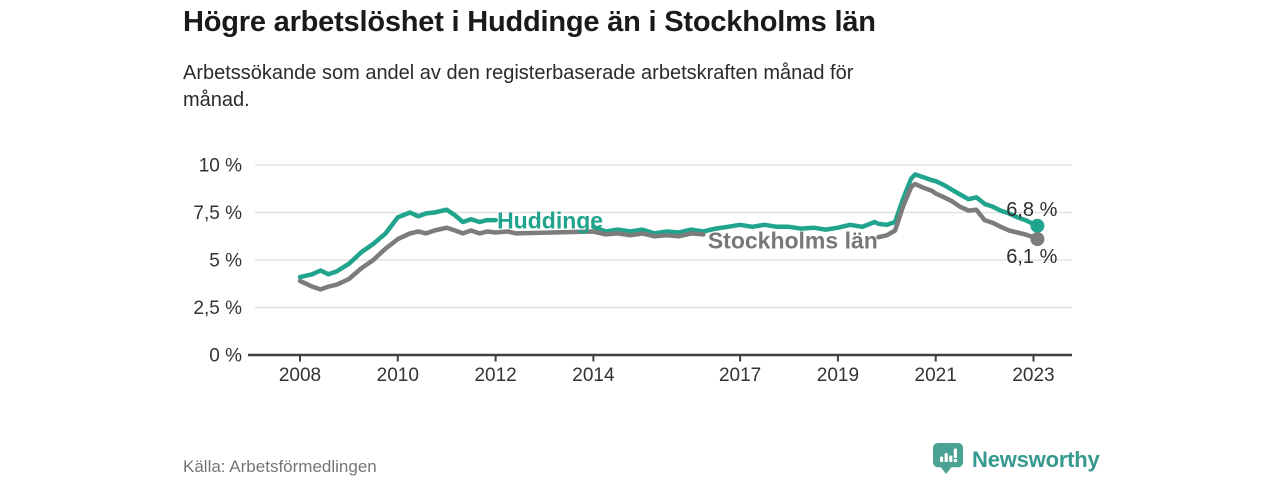  Describe the element at coordinates (838, 375) in the screenshot. I see `x-tick-label: 2019` at that location.